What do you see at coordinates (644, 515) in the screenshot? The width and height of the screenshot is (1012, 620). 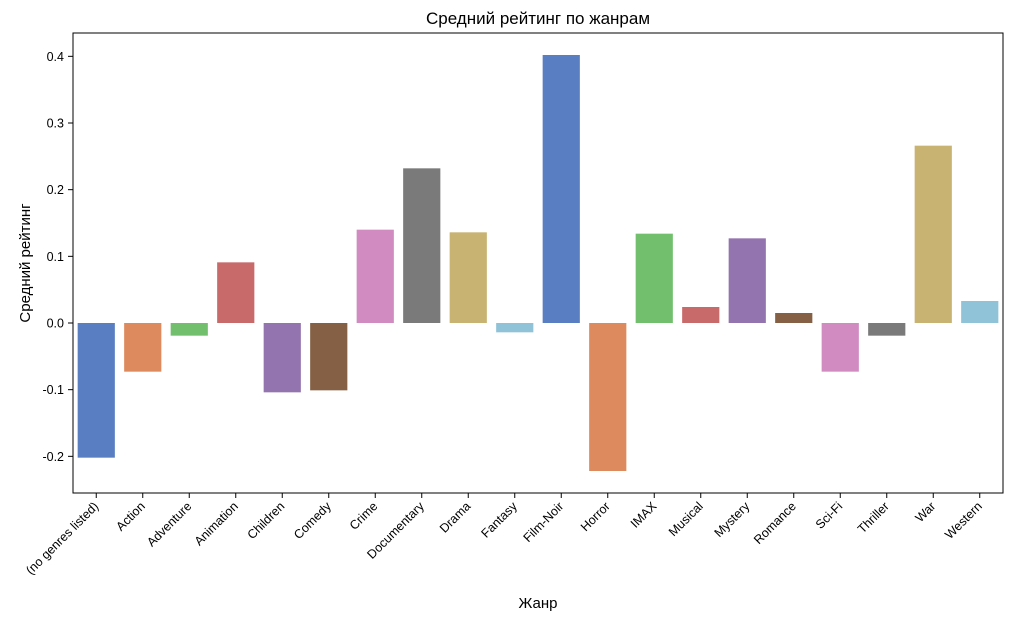 I see `x-tick-label: IMAX` at bounding box center [644, 515].